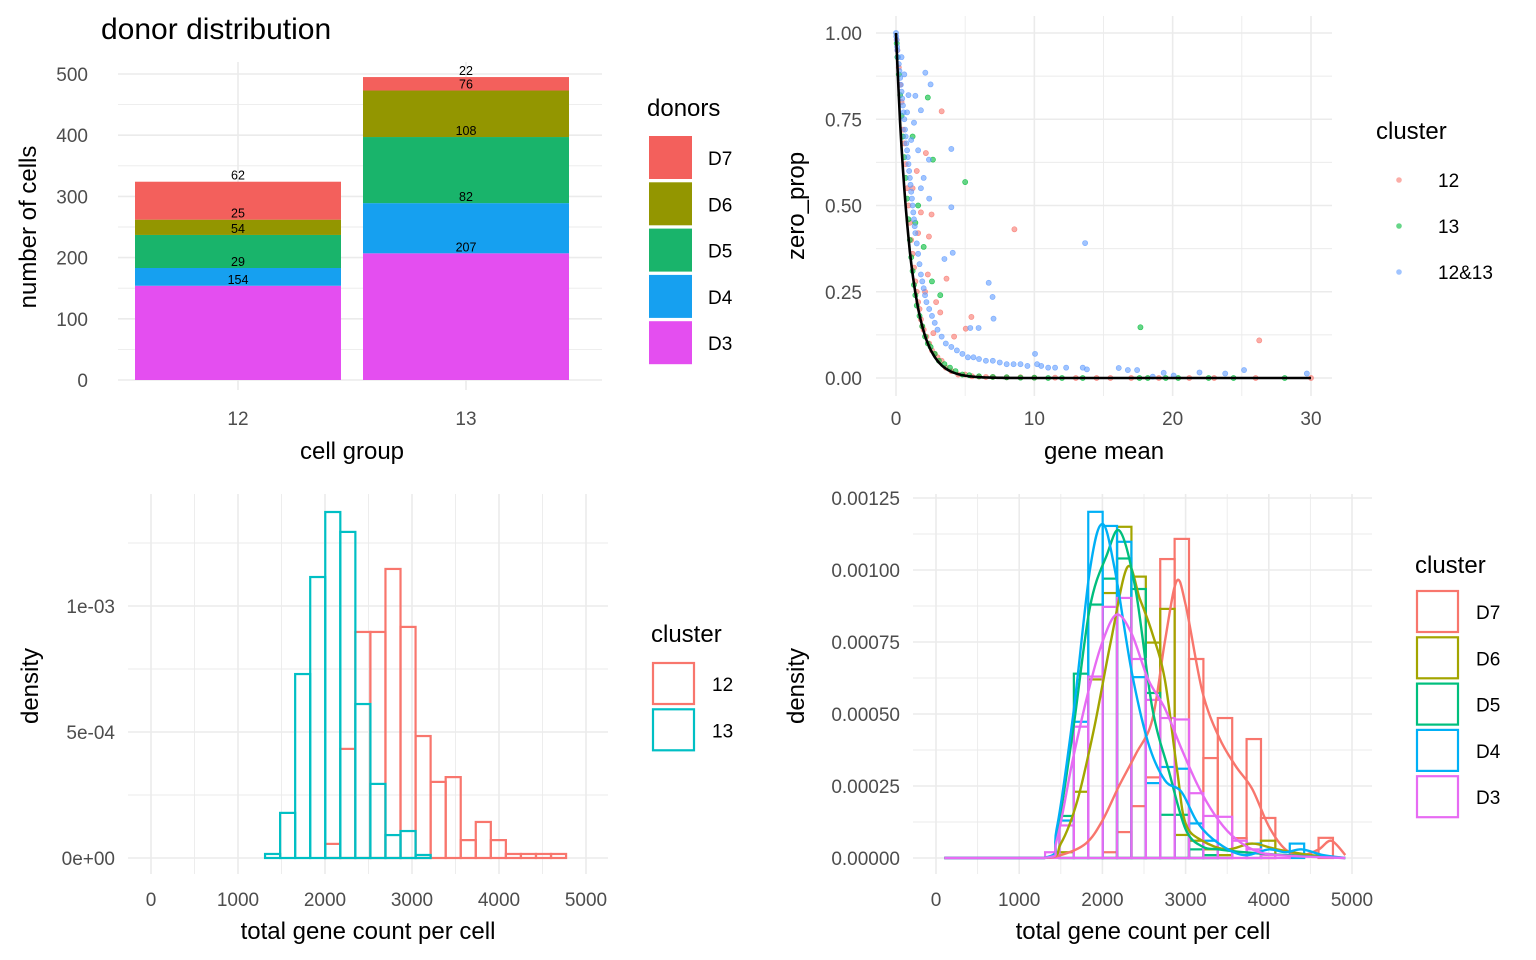  I want to click on donor-hist-legend-swatch-d5, so click(1437, 704).